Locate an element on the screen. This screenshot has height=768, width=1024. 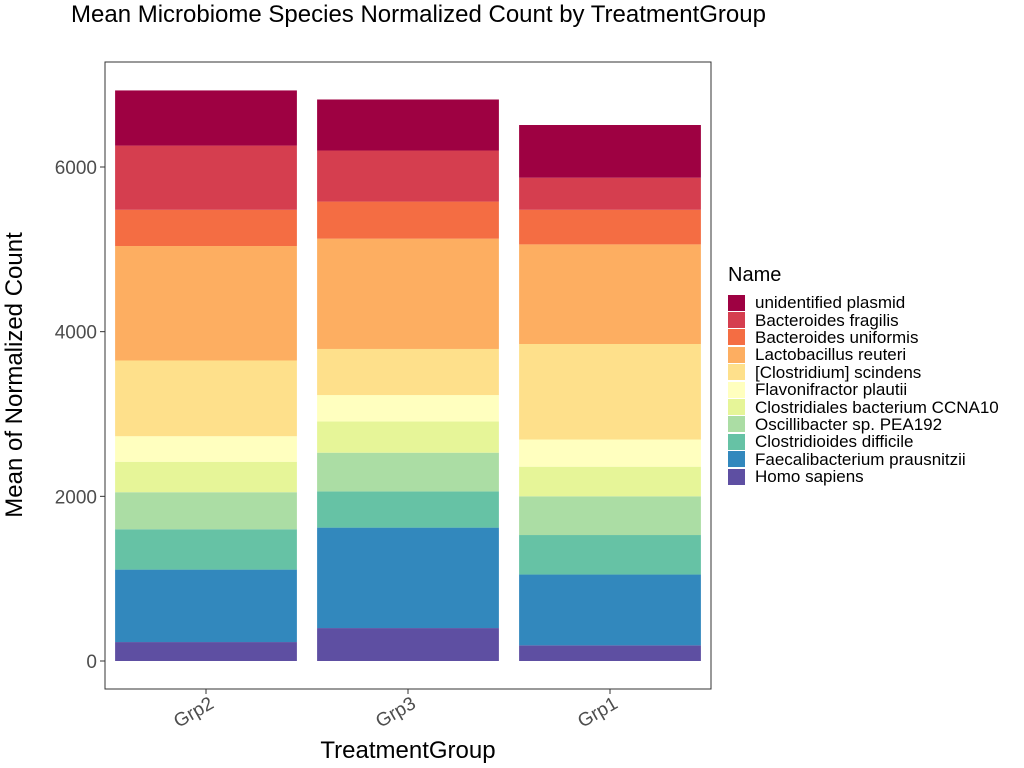
legend-item: unidentified plasmid is located at coordinates (863, 302).